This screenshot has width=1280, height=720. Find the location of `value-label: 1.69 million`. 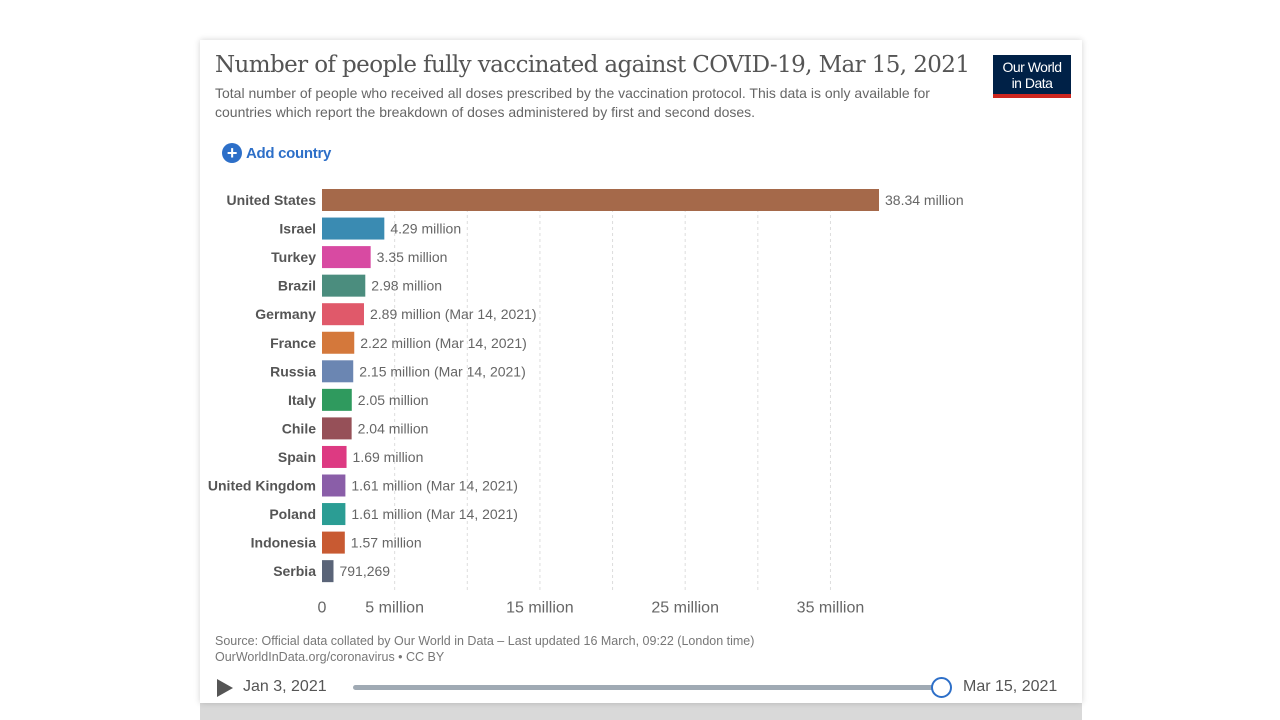

value-label: 1.69 million is located at coordinates (388, 457).